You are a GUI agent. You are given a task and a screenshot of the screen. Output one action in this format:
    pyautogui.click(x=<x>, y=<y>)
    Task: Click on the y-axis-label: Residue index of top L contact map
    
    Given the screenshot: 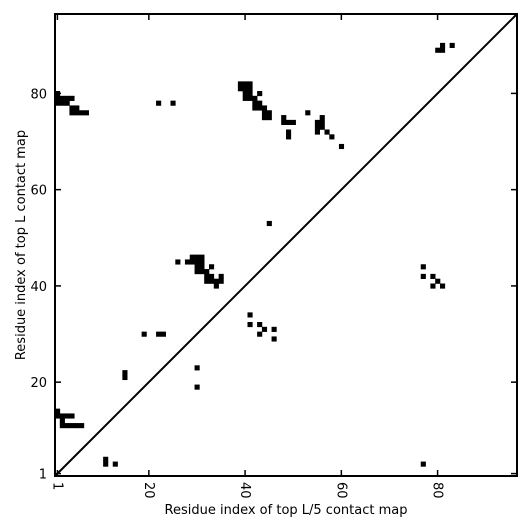 What is the action you would take?
    pyautogui.click(x=21, y=245)
    